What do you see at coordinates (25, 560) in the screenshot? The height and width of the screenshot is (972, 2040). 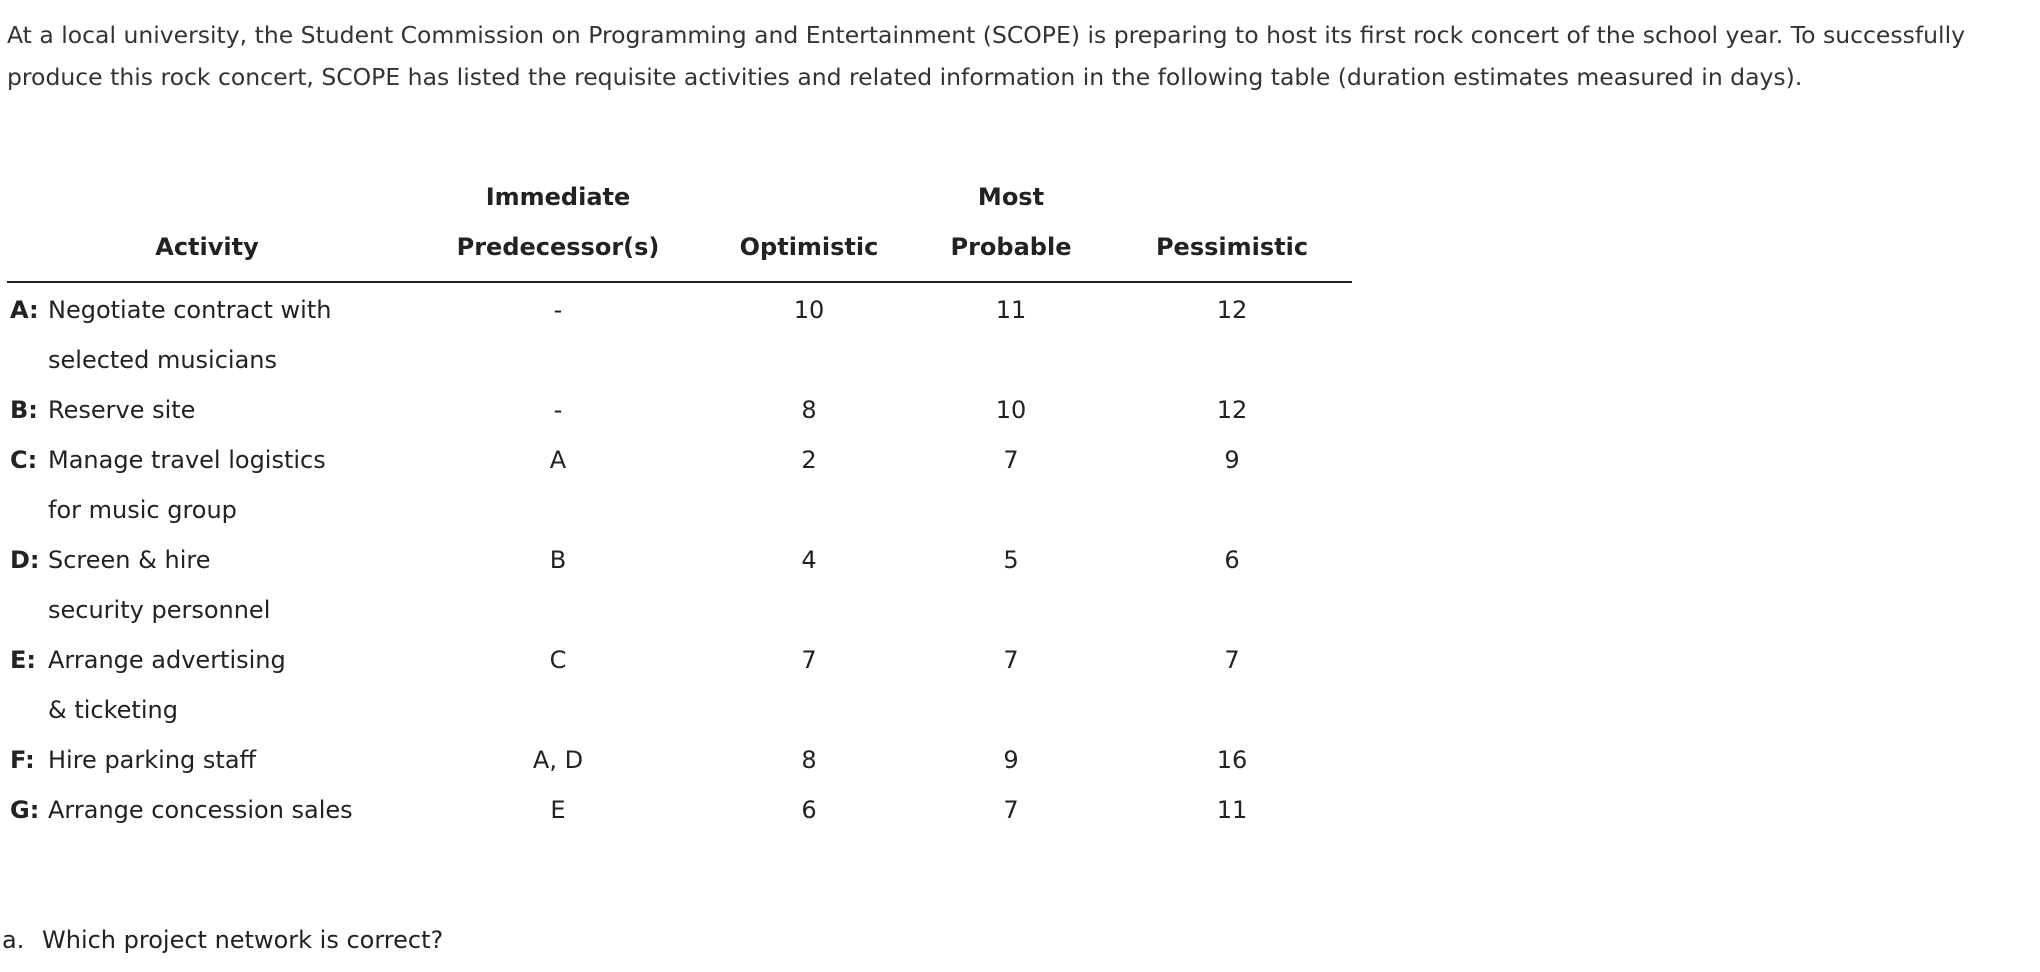 I see `activity-label: D:` at bounding box center [25, 560].